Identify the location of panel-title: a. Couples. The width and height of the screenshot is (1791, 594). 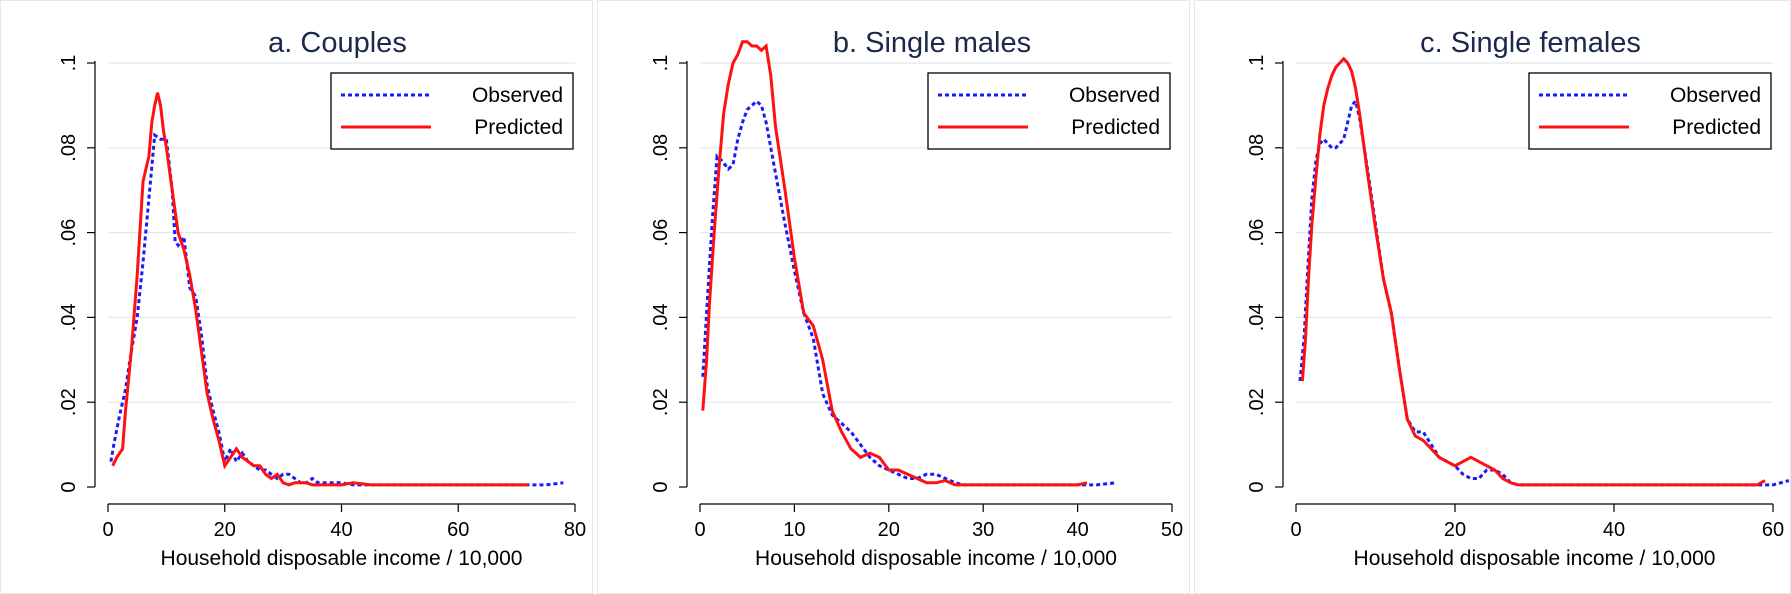
(337, 43).